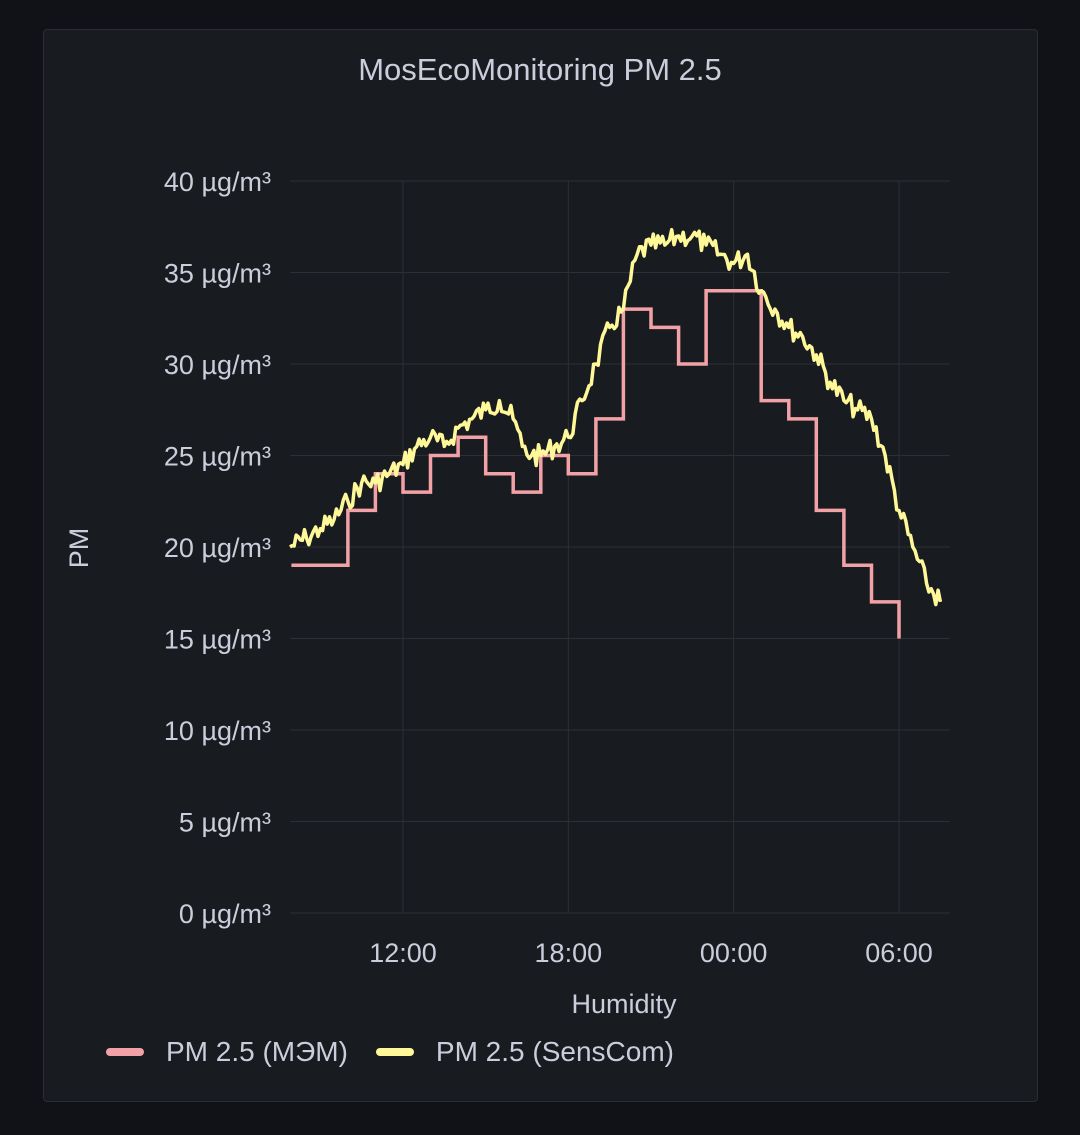 The width and height of the screenshot is (1080, 1135). Describe the element at coordinates (624, 1004) in the screenshot. I see `x-axis-title: Humidity` at that location.